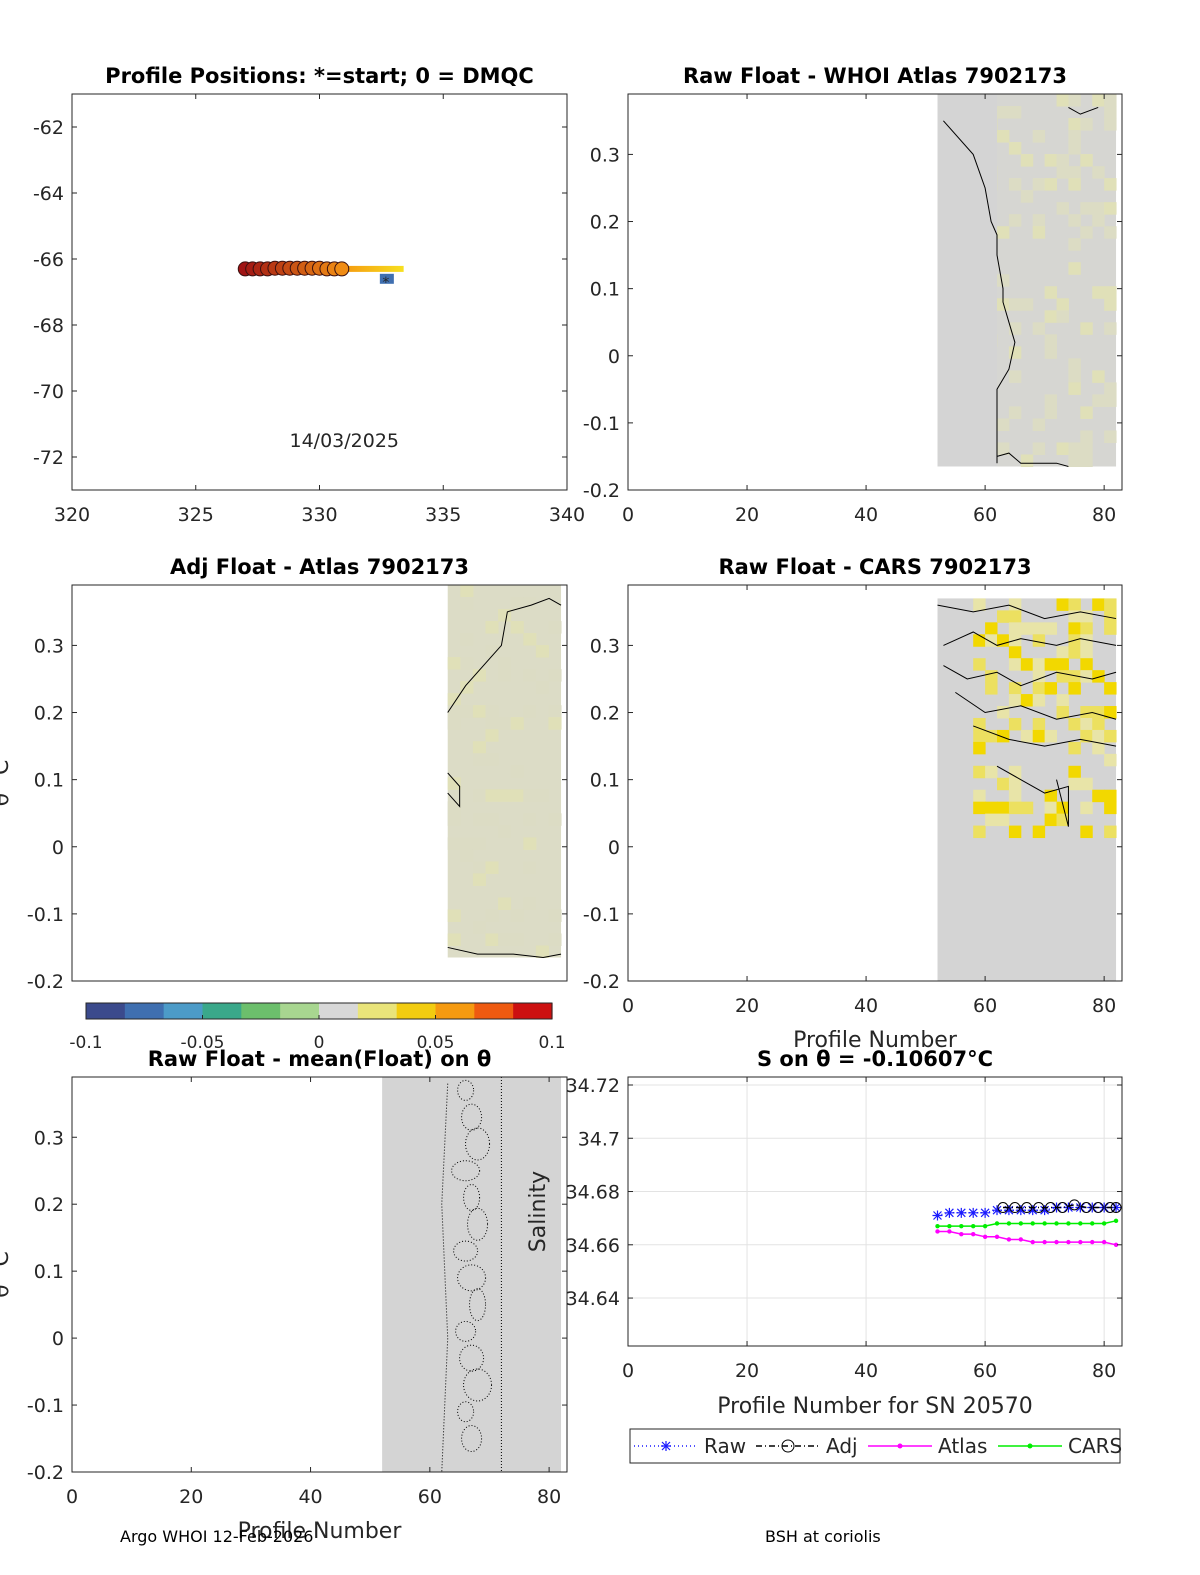  Describe the element at coordinates (1027, 1238) in the screenshot. I see `series-line-atlas` at that location.